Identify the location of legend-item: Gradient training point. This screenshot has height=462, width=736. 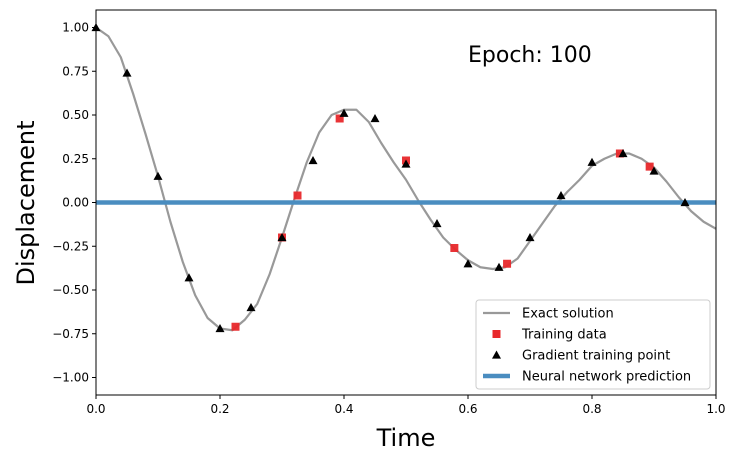
(581, 356).